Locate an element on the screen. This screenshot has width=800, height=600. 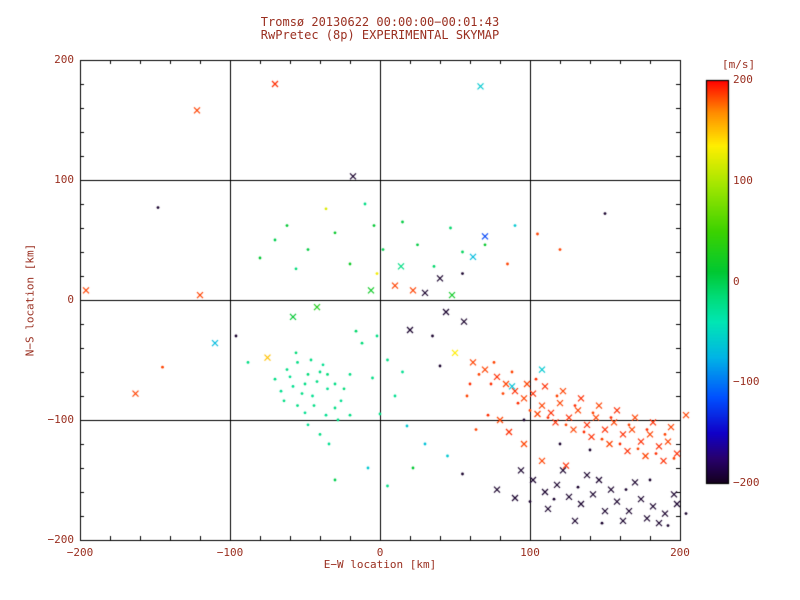
x-tick-label: 0 is located at coordinates (380, 552).